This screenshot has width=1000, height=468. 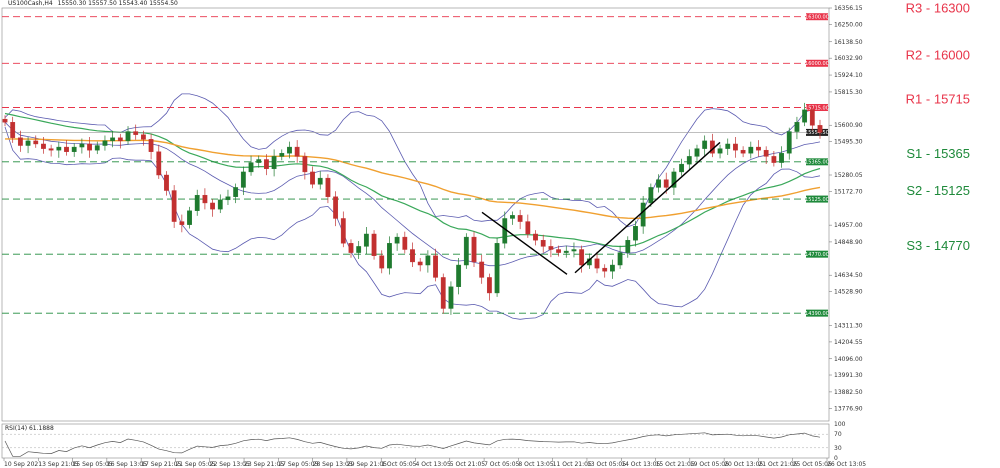 I want to click on rsi-tick-label: 70, so click(x=838, y=434).